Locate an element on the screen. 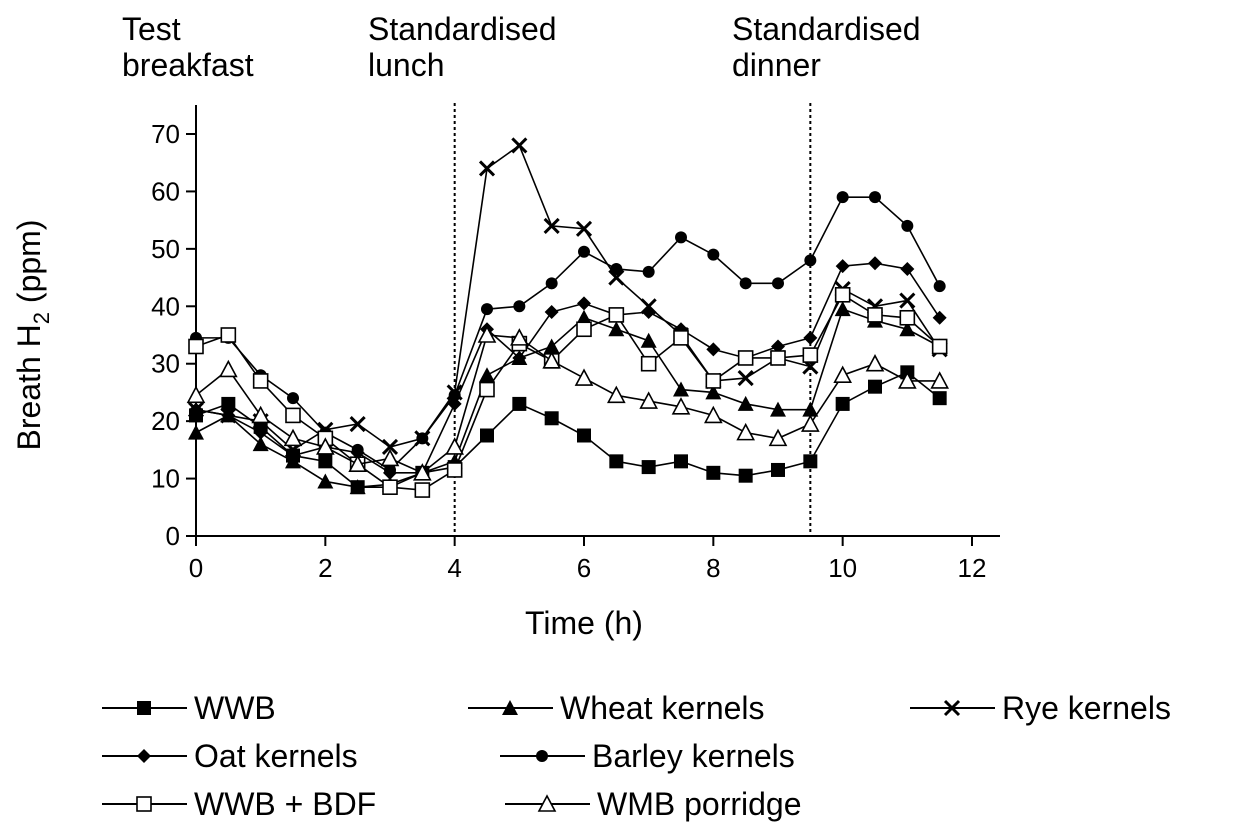  legend-label: WWB + BDF is located at coordinates (285, 804).